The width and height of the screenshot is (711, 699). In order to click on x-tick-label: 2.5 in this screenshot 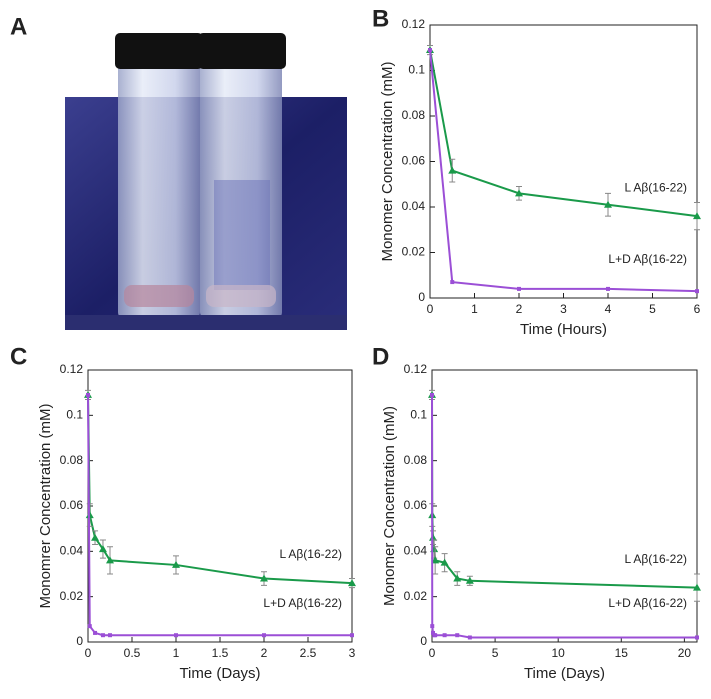, I will do `click(308, 653)`.